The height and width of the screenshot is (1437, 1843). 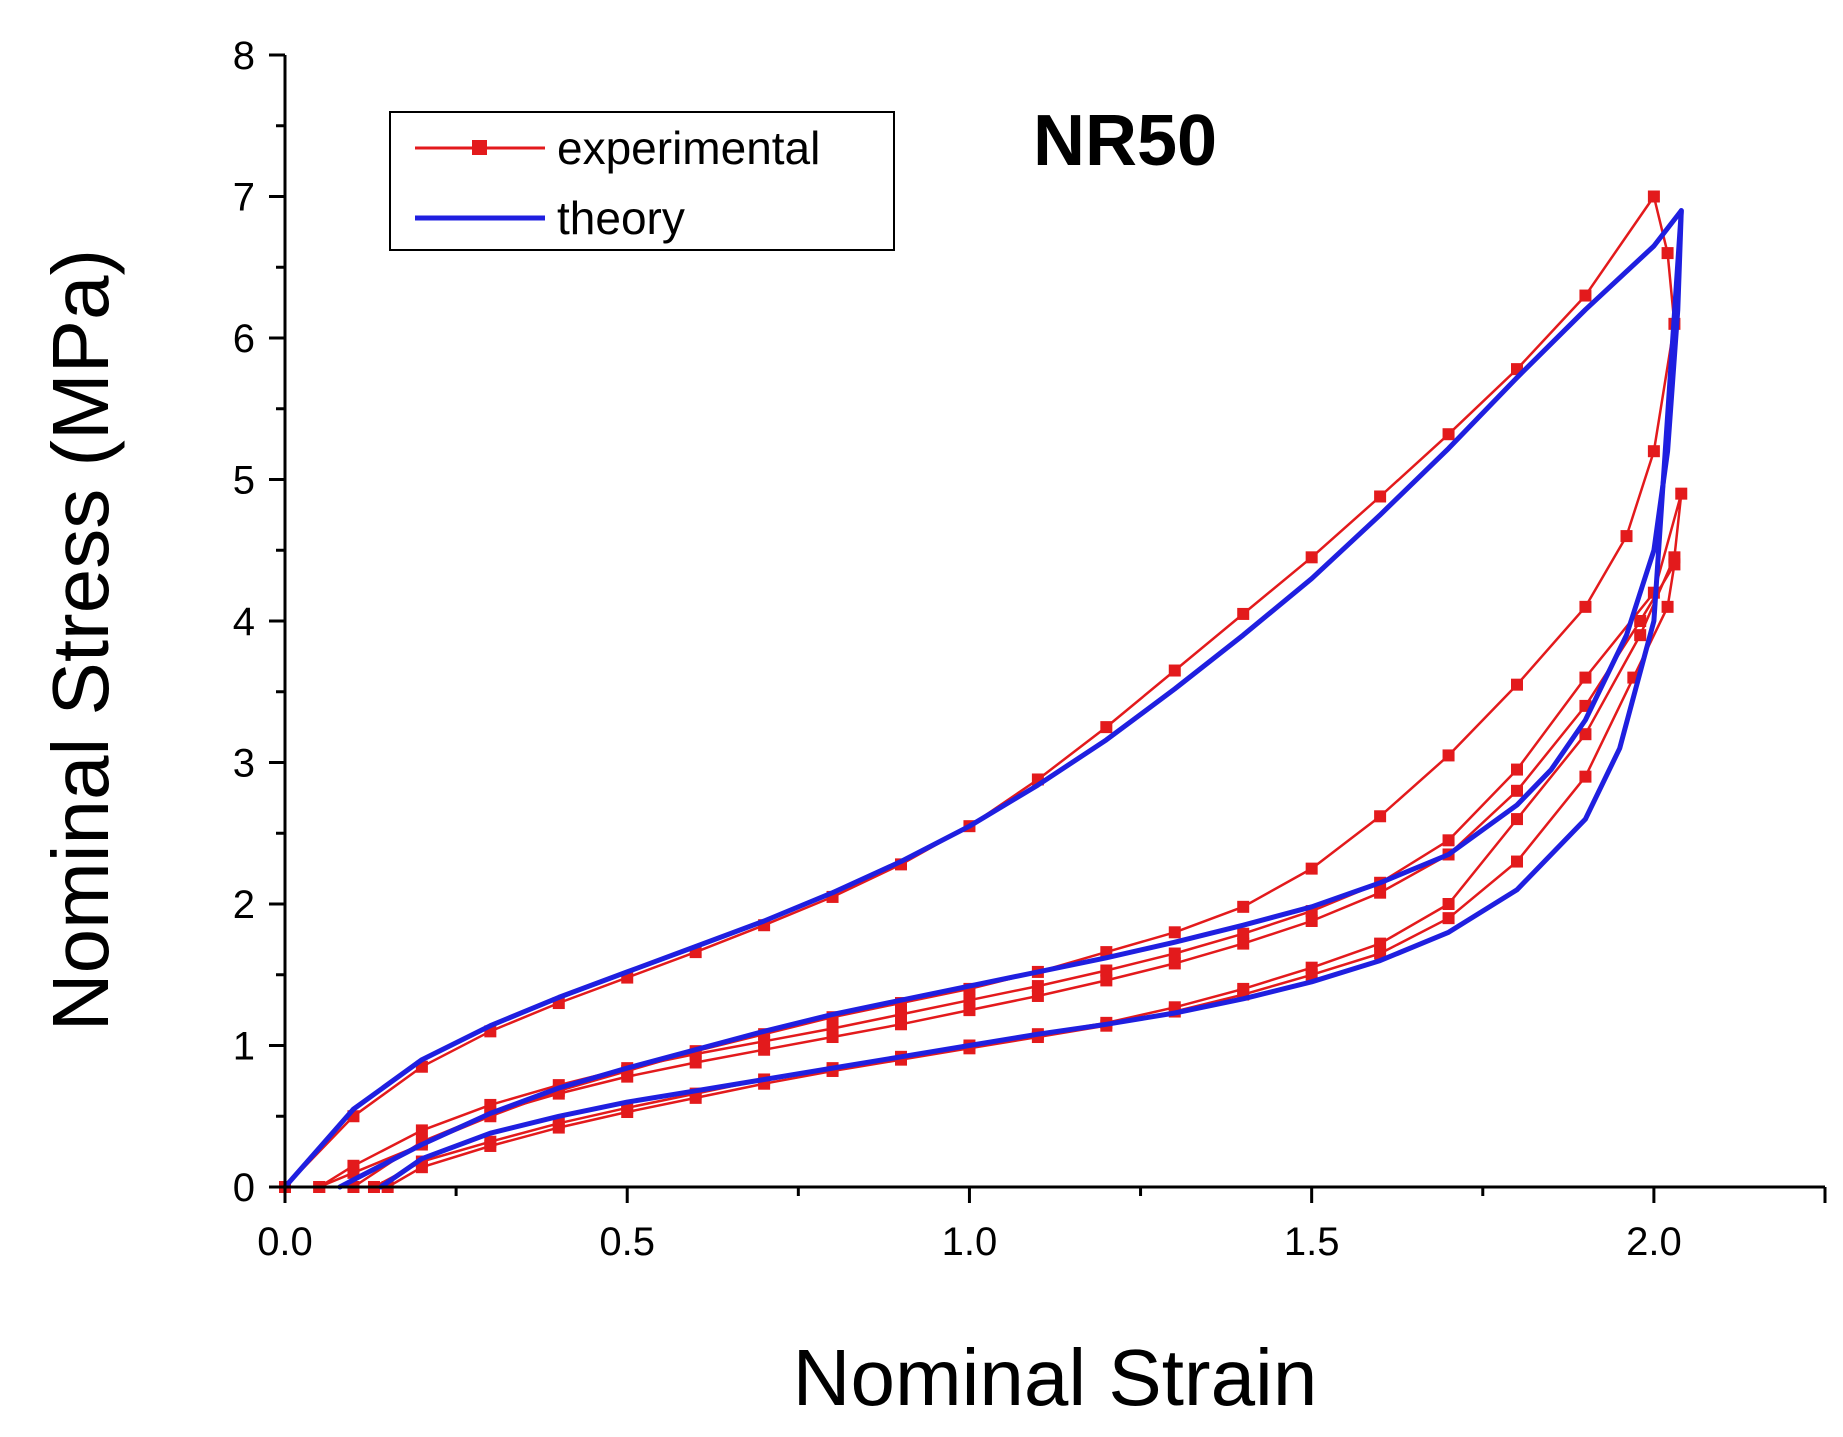 What do you see at coordinates (285, 1242) in the screenshot?
I see `x-tick-label: 0.0` at bounding box center [285, 1242].